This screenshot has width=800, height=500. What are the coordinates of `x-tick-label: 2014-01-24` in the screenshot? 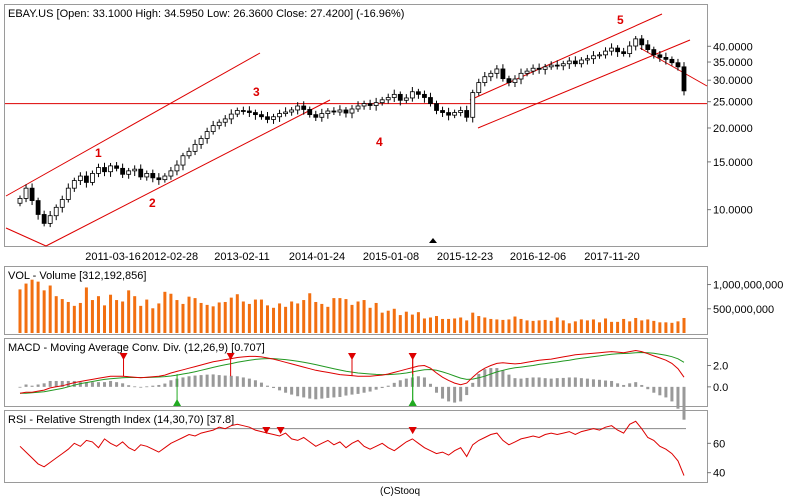 It's located at (317, 257).